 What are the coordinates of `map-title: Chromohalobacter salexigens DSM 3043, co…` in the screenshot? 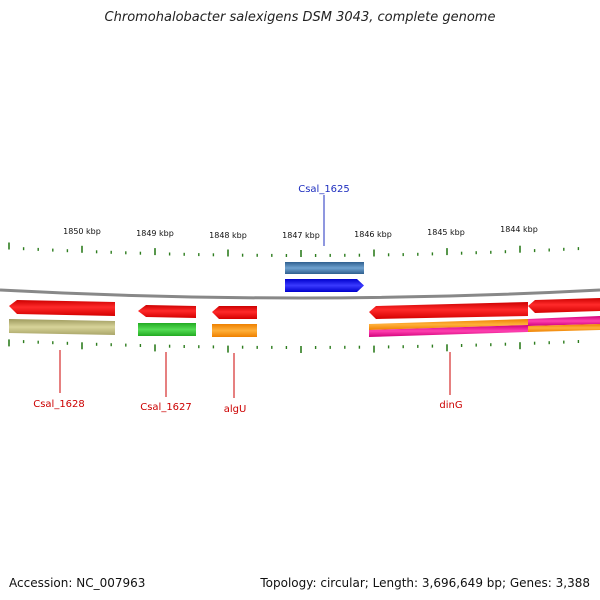 It's located at (300, 17).